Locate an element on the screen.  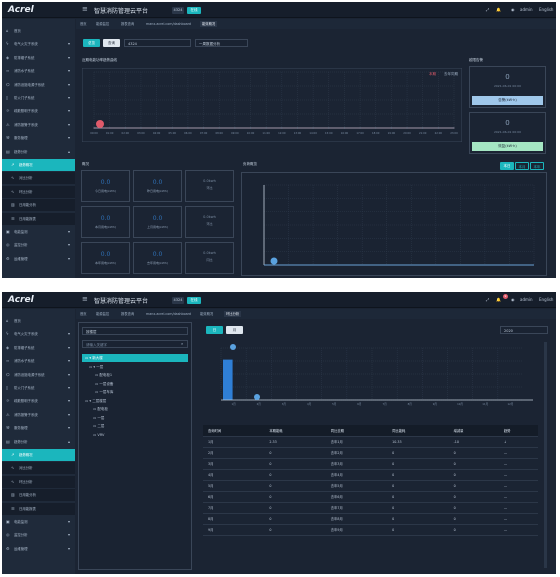
tree-node: ▭ 一层 is located at coordinates (135, 418).